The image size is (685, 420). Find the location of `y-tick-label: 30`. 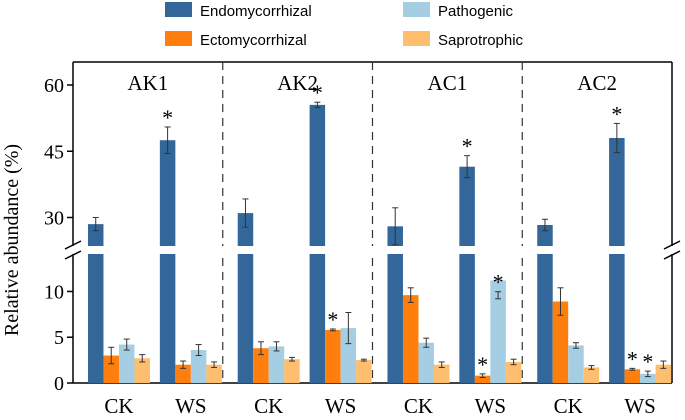

y-tick-label: 30 is located at coordinates (54, 219).